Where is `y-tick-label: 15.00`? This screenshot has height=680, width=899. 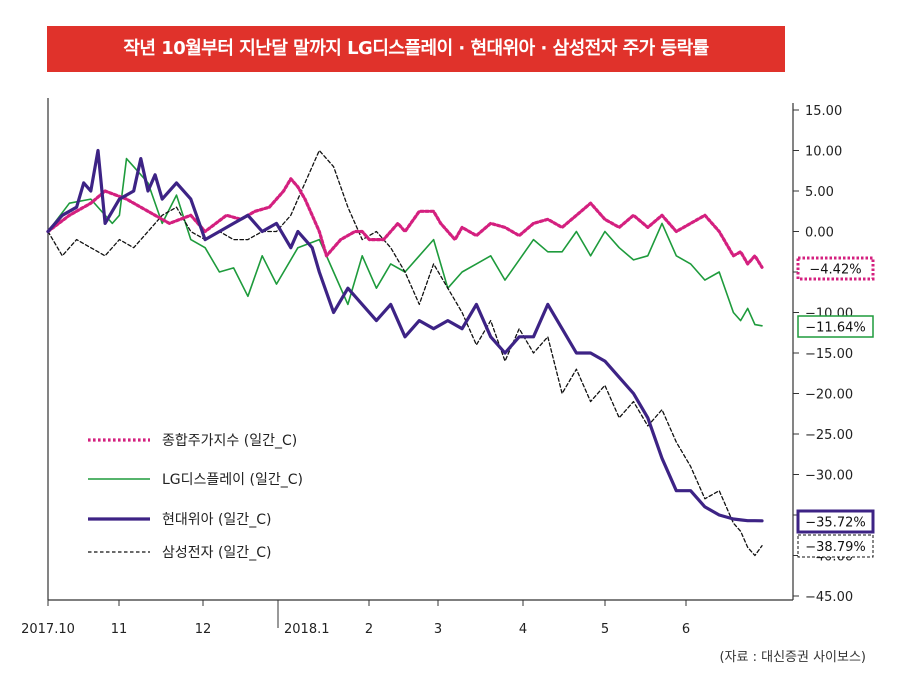 y-tick-label: 15.00 is located at coordinates (823, 111).